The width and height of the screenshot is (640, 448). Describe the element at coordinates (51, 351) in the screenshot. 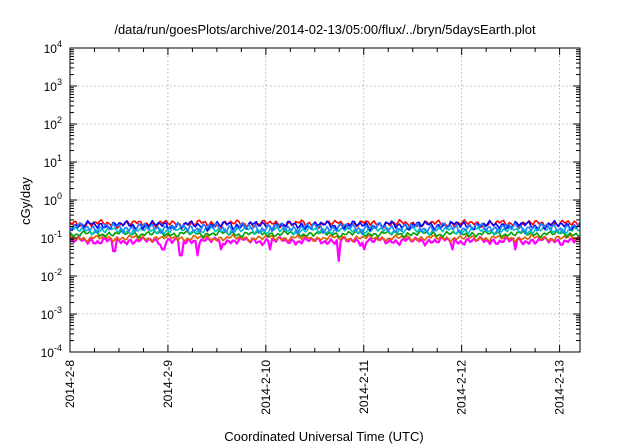

I see `y-tick-label: 10⁻⁴` at that location.